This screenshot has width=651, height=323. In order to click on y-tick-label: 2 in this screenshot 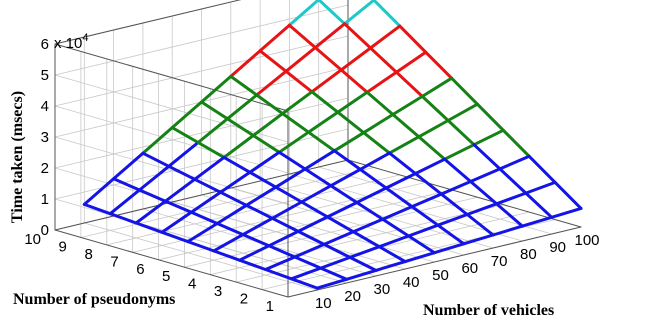, I will do `click(244, 299)`.